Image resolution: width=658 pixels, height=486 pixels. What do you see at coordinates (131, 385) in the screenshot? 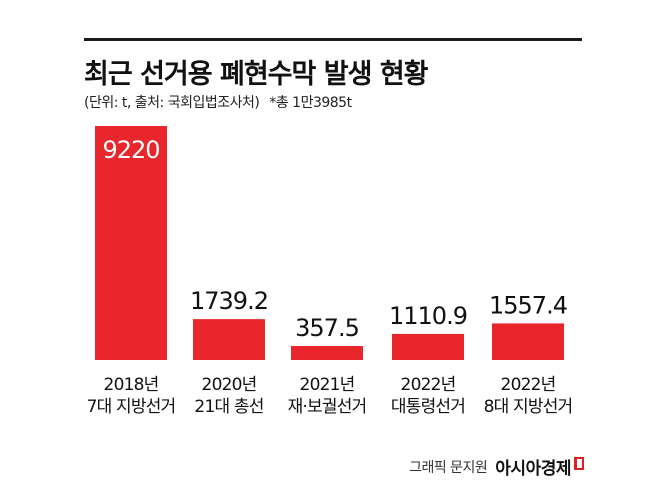
I see `category-label-1-line-1: 2018년` at bounding box center [131, 385].